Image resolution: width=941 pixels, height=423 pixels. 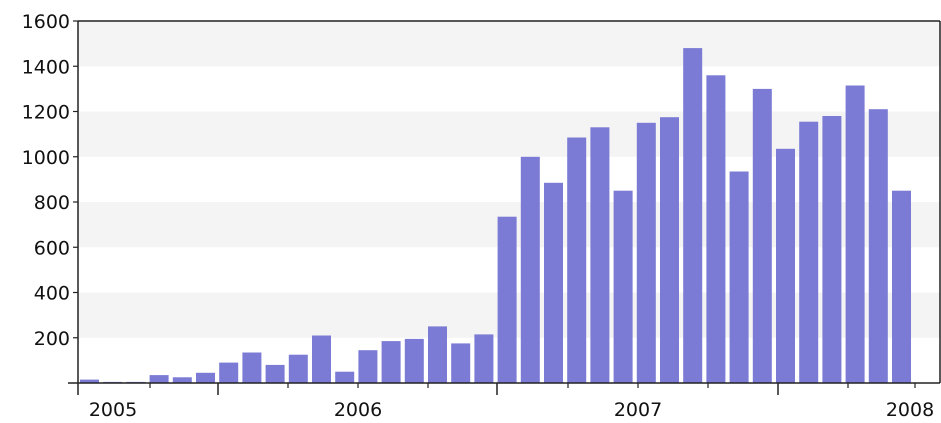 I want to click on y-tick-label: 800, so click(x=52, y=203).